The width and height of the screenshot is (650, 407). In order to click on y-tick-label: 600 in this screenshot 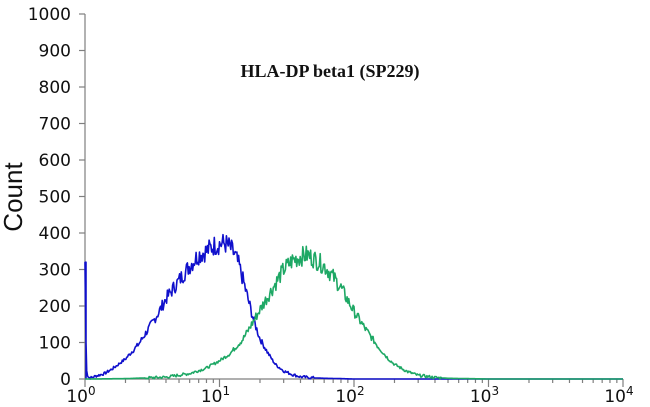, I will do `click(55, 161)`.